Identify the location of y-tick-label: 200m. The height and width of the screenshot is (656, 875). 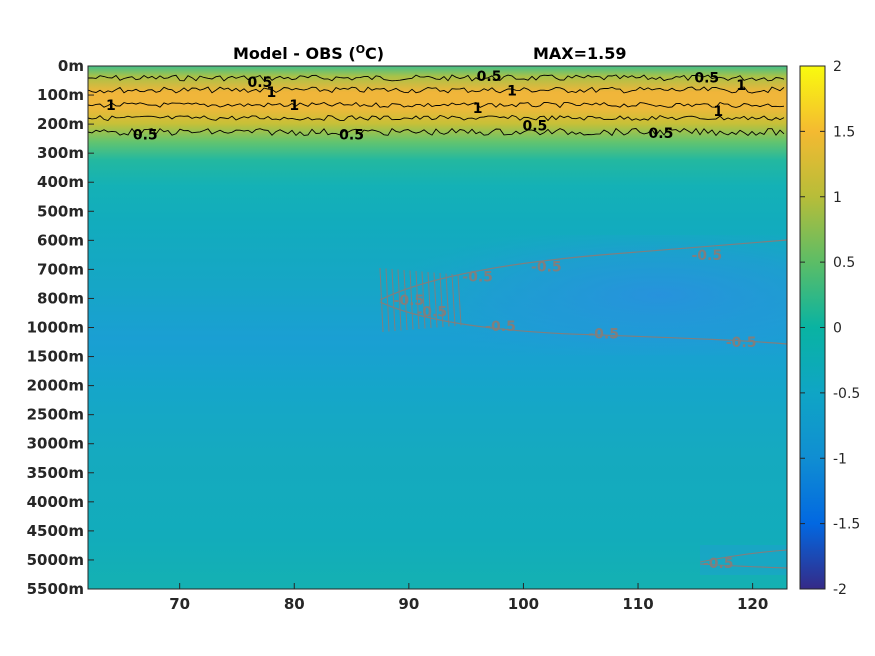
(60, 124).